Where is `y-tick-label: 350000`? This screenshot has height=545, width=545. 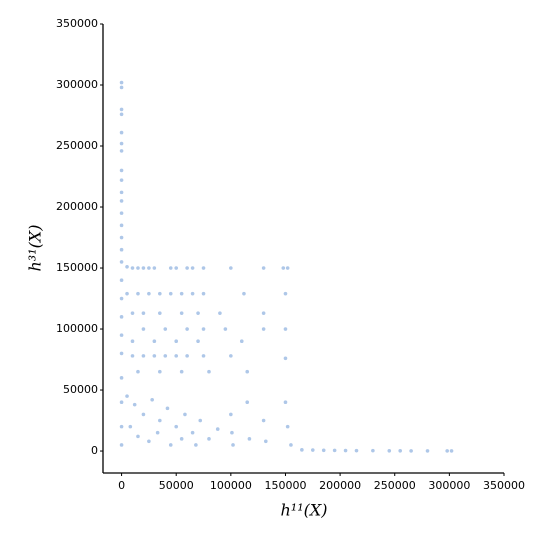 y-tick-label: 350000 is located at coordinates (77, 23).